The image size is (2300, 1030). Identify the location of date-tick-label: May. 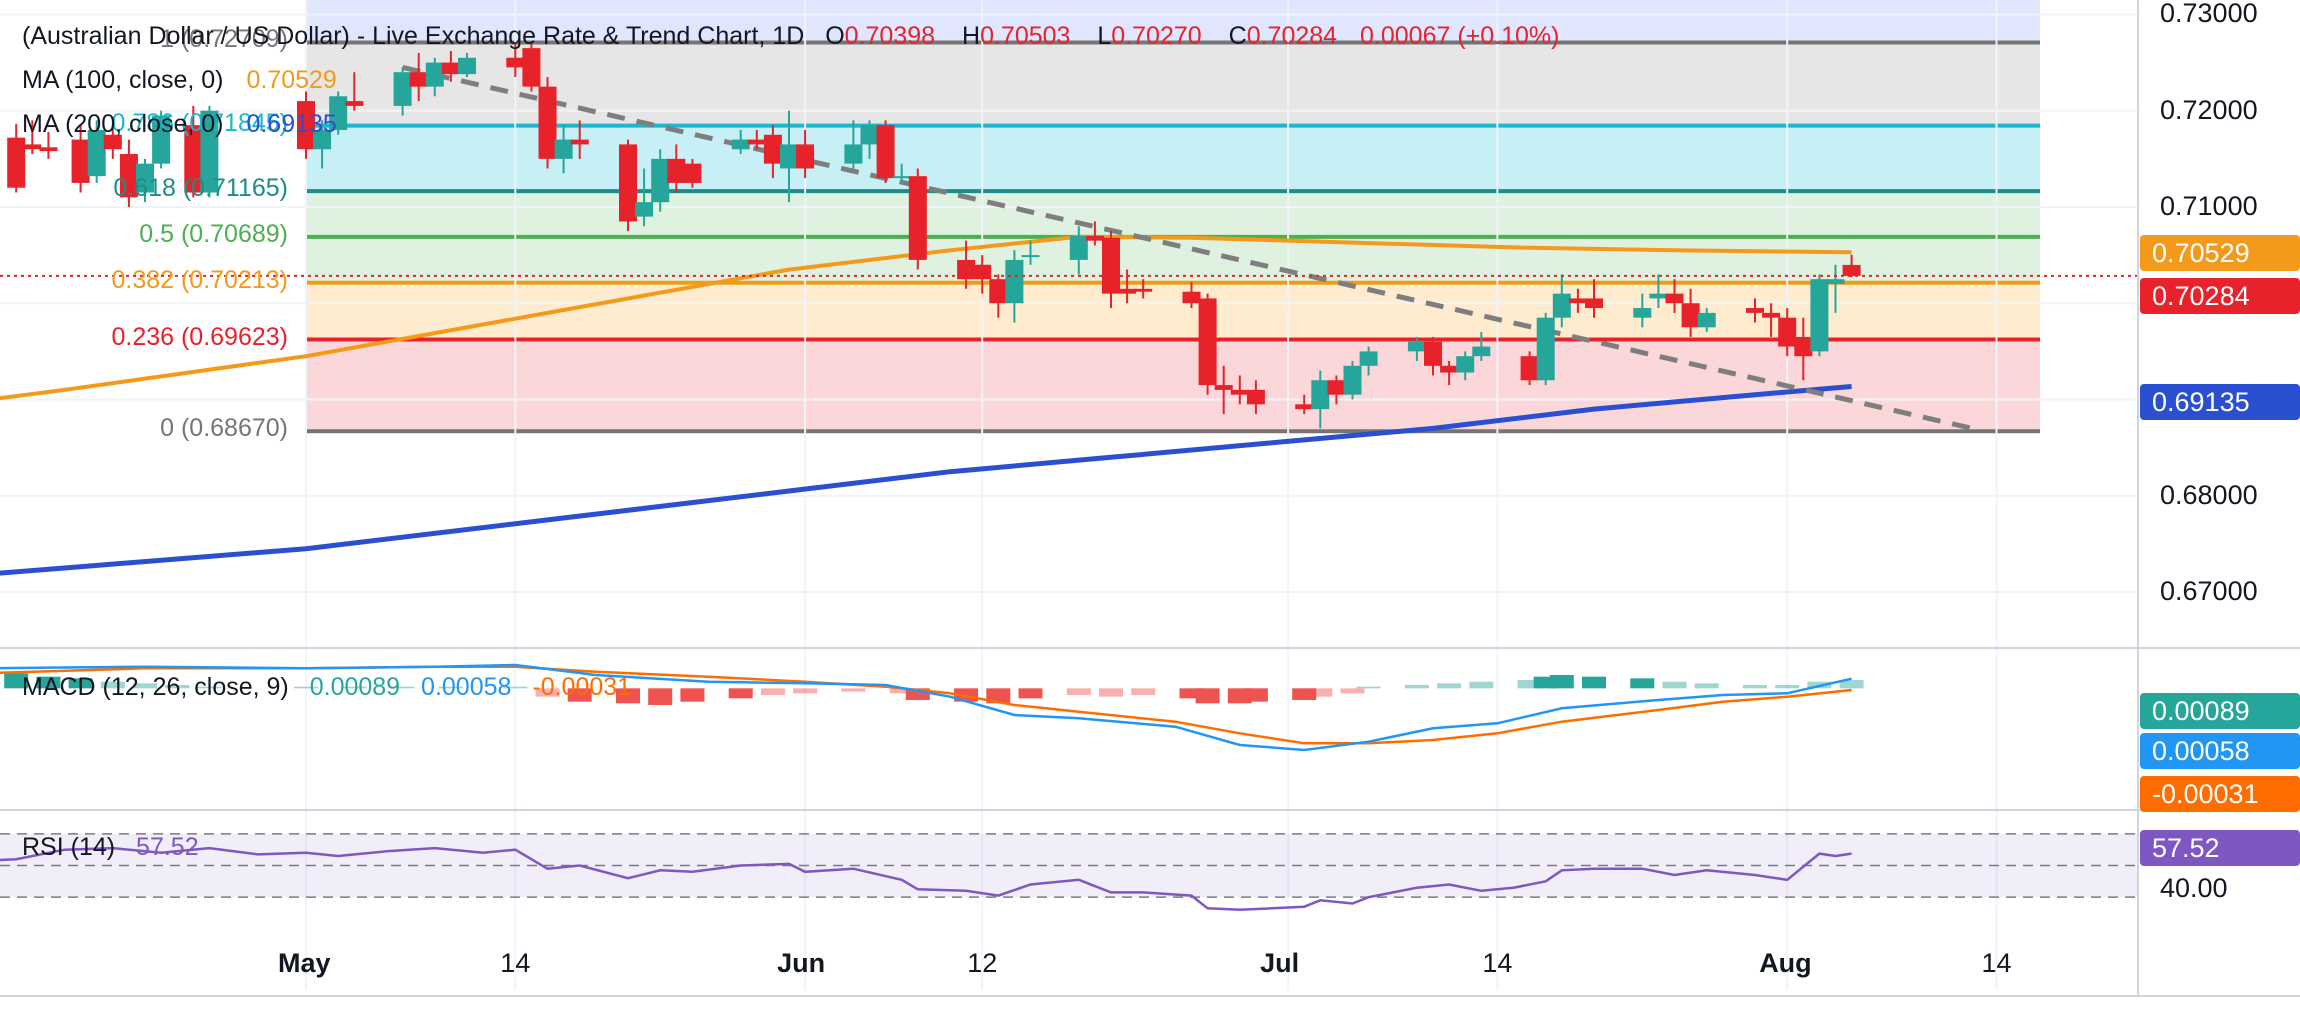
(304, 963).